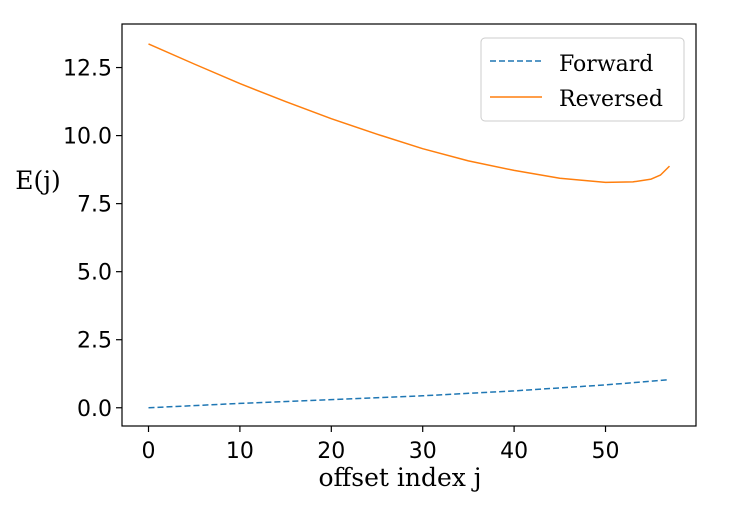  I want to click on x-axis-ticks: 0 10 20 30 40 50, so click(381, 445).